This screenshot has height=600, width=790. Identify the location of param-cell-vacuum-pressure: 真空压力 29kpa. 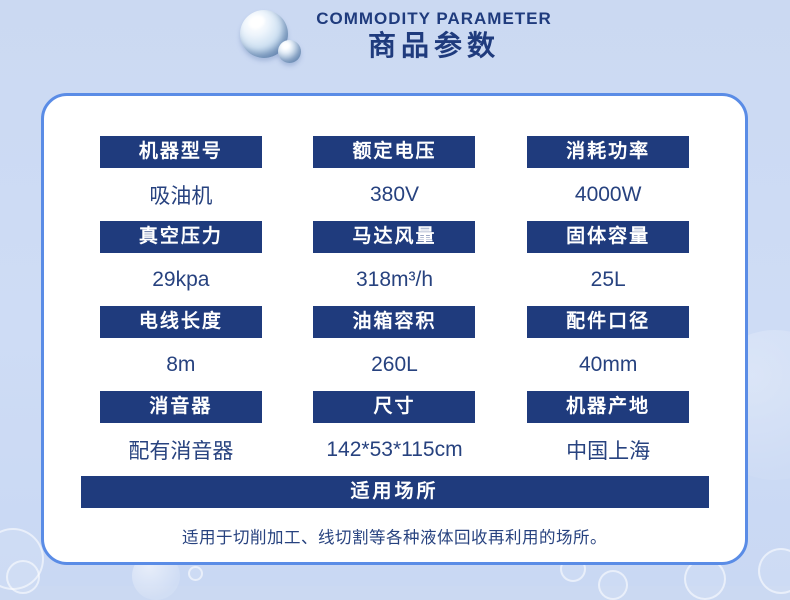
(181, 263).